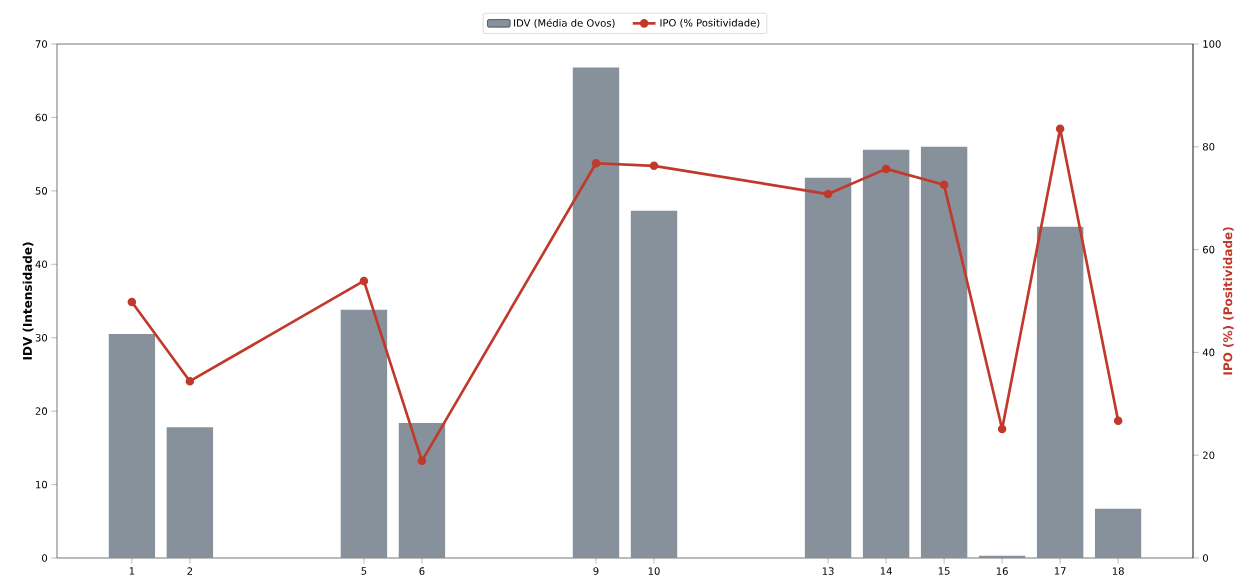 The height and width of the screenshot is (579, 1243). What do you see at coordinates (596, 571) in the screenshot?
I see `x-tick-label: 9` at bounding box center [596, 571].